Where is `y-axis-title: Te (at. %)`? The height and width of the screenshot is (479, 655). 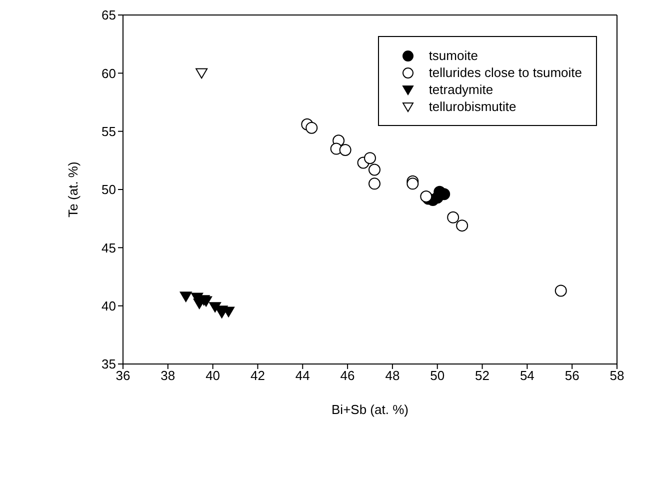 y-axis-title: Te (at. %) is located at coordinates (73, 190).